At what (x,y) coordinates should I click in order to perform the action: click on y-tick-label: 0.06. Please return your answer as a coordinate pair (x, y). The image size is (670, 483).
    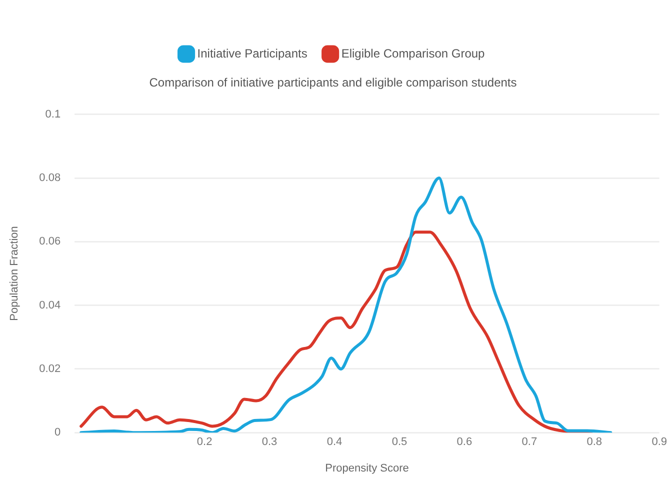
    Looking at the image, I should click on (50, 242).